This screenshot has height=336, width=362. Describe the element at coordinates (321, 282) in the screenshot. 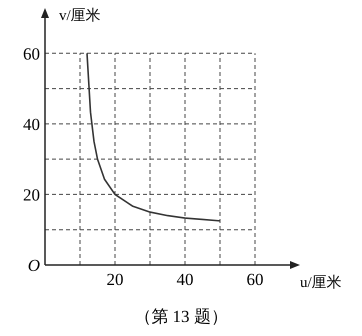

I see `x-axis-title: u/厘米` at that location.